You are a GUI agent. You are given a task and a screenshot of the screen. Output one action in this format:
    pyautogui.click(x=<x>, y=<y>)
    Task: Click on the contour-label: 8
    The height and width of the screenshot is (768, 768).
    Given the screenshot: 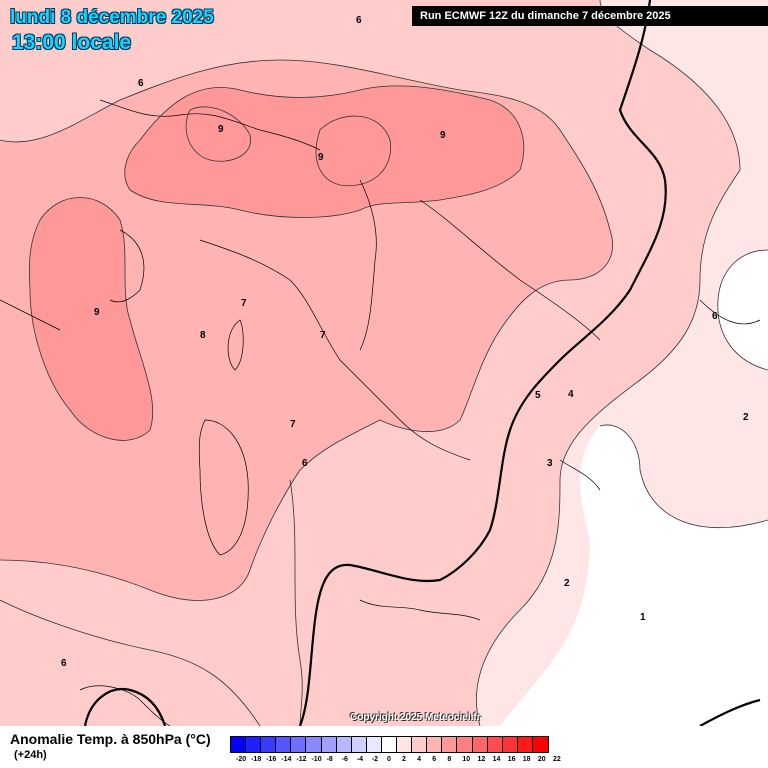 What is the action you would take?
    pyautogui.click(x=203, y=335)
    